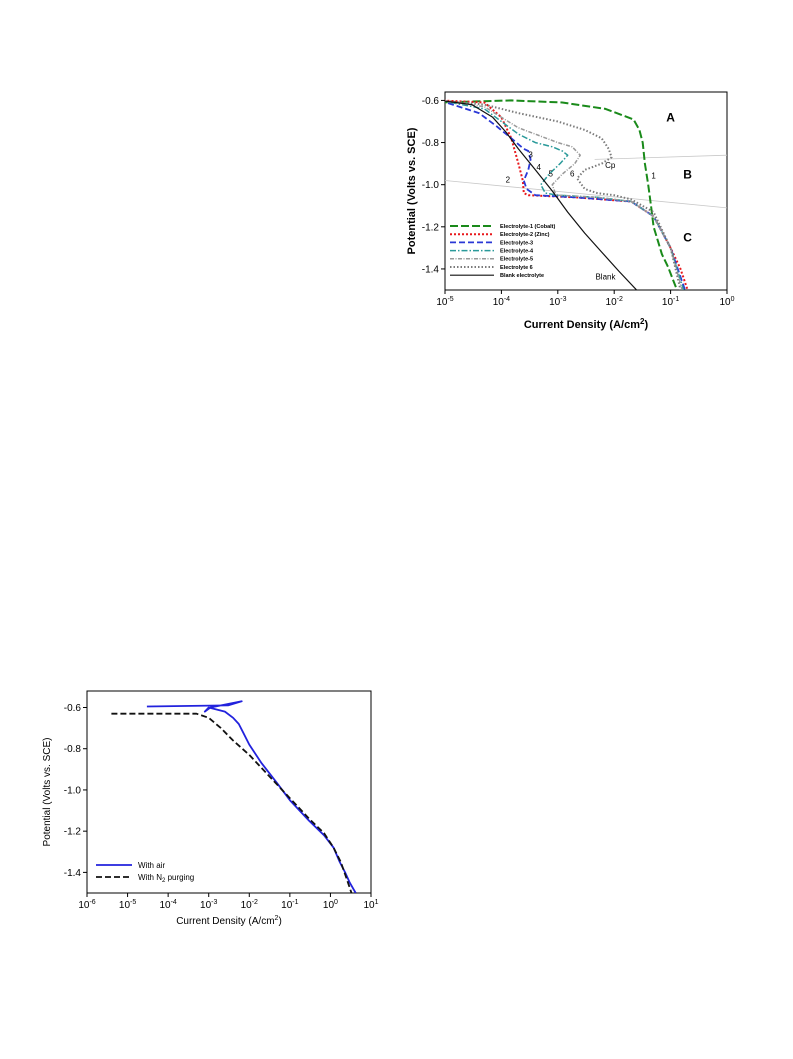  I want to click on series-blank-electrolyte, so click(541, 195).